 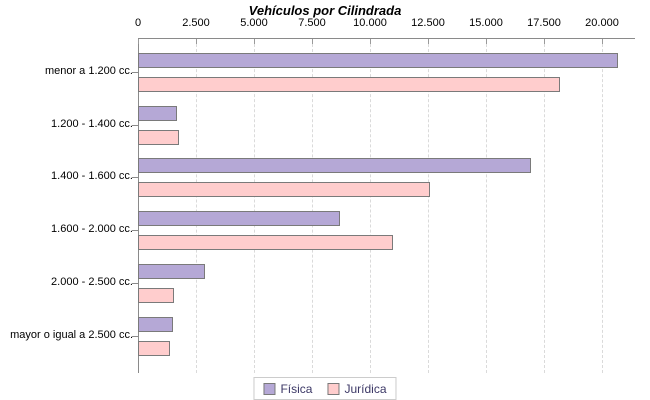 I want to click on legend-swatch-juridica-icon, so click(x=333, y=388).